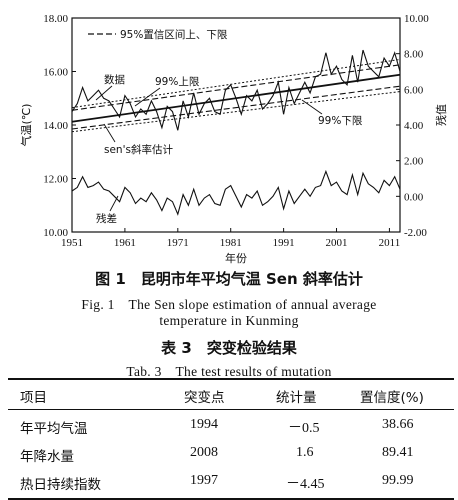 Image resolution: width=458 pixels, height=500 pixels. What do you see at coordinates (398, 480) in the screenshot?
I see `table-cell: 99.99` at bounding box center [398, 480].